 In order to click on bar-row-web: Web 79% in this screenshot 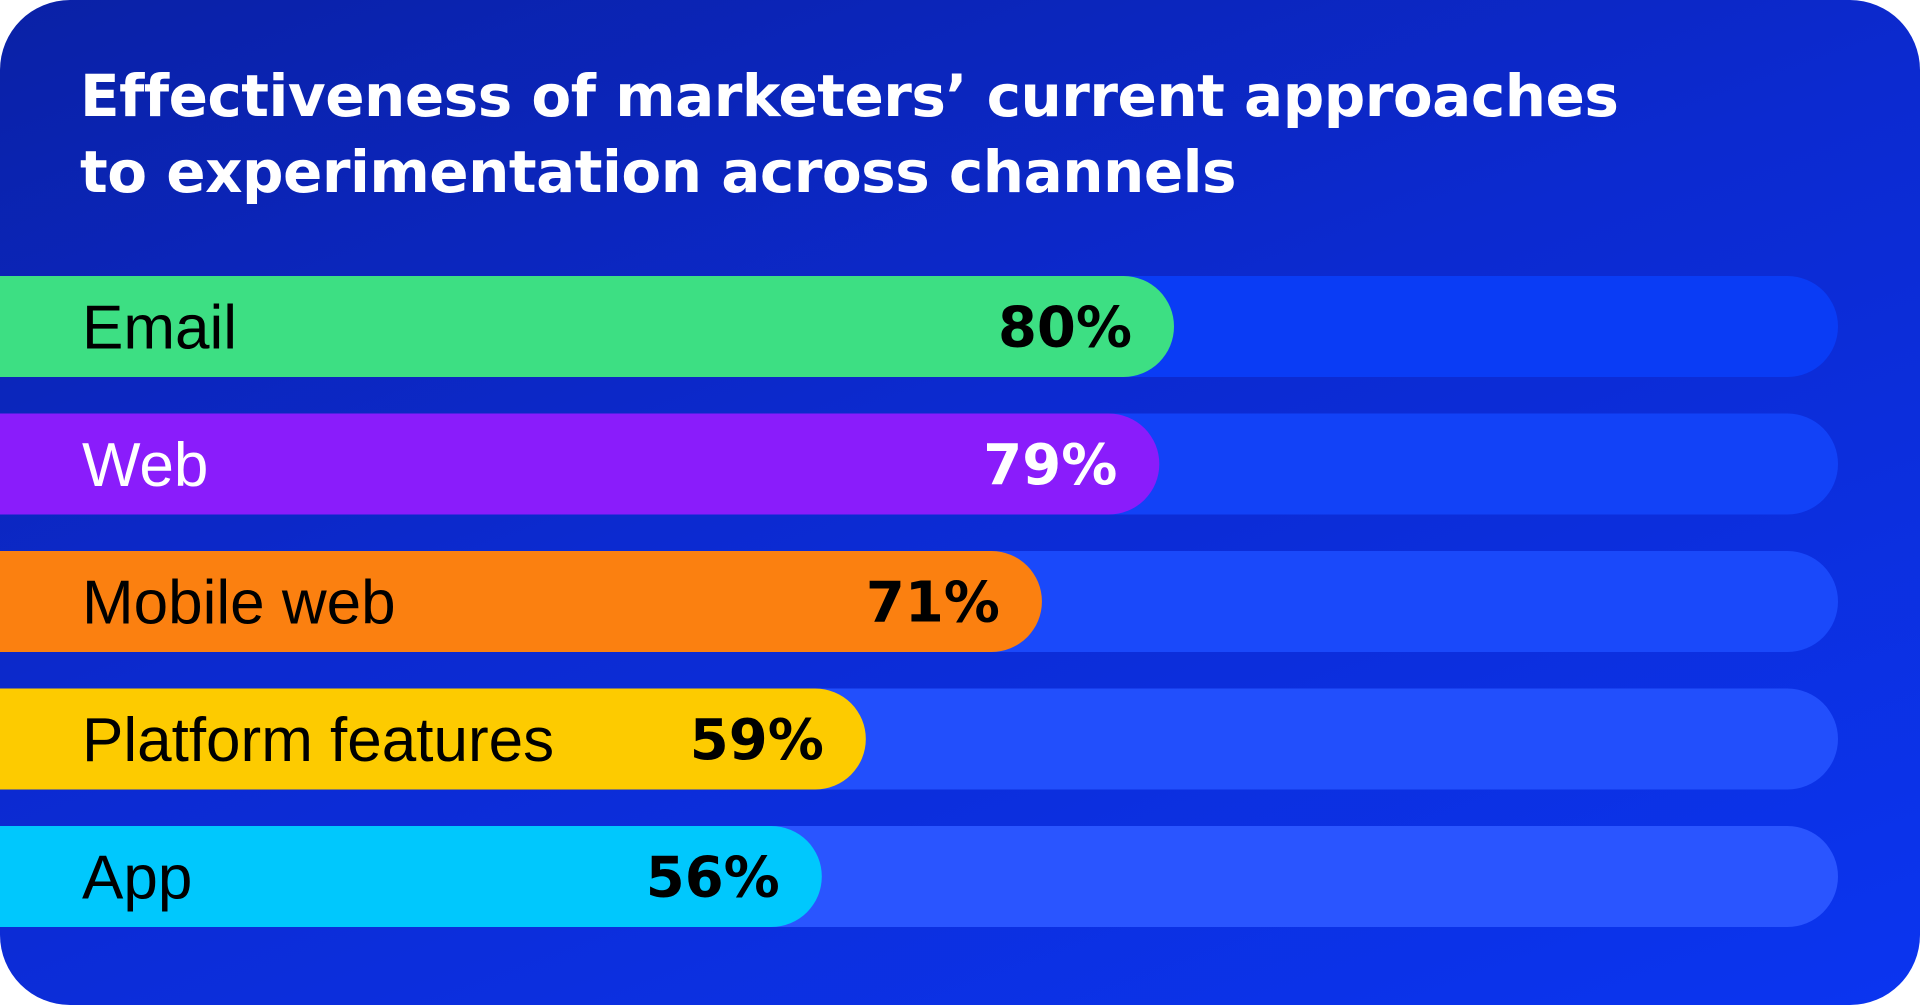, I will do `click(919, 464)`.